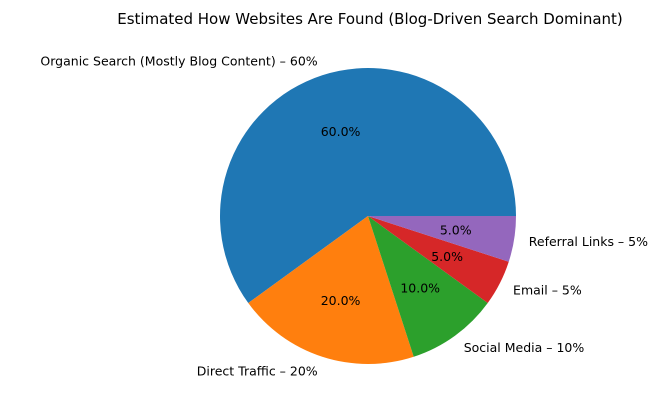 The image size is (671, 411). Describe the element at coordinates (341, 131) in the screenshot. I see `slice-percentage-label: 60.0%` at that location.